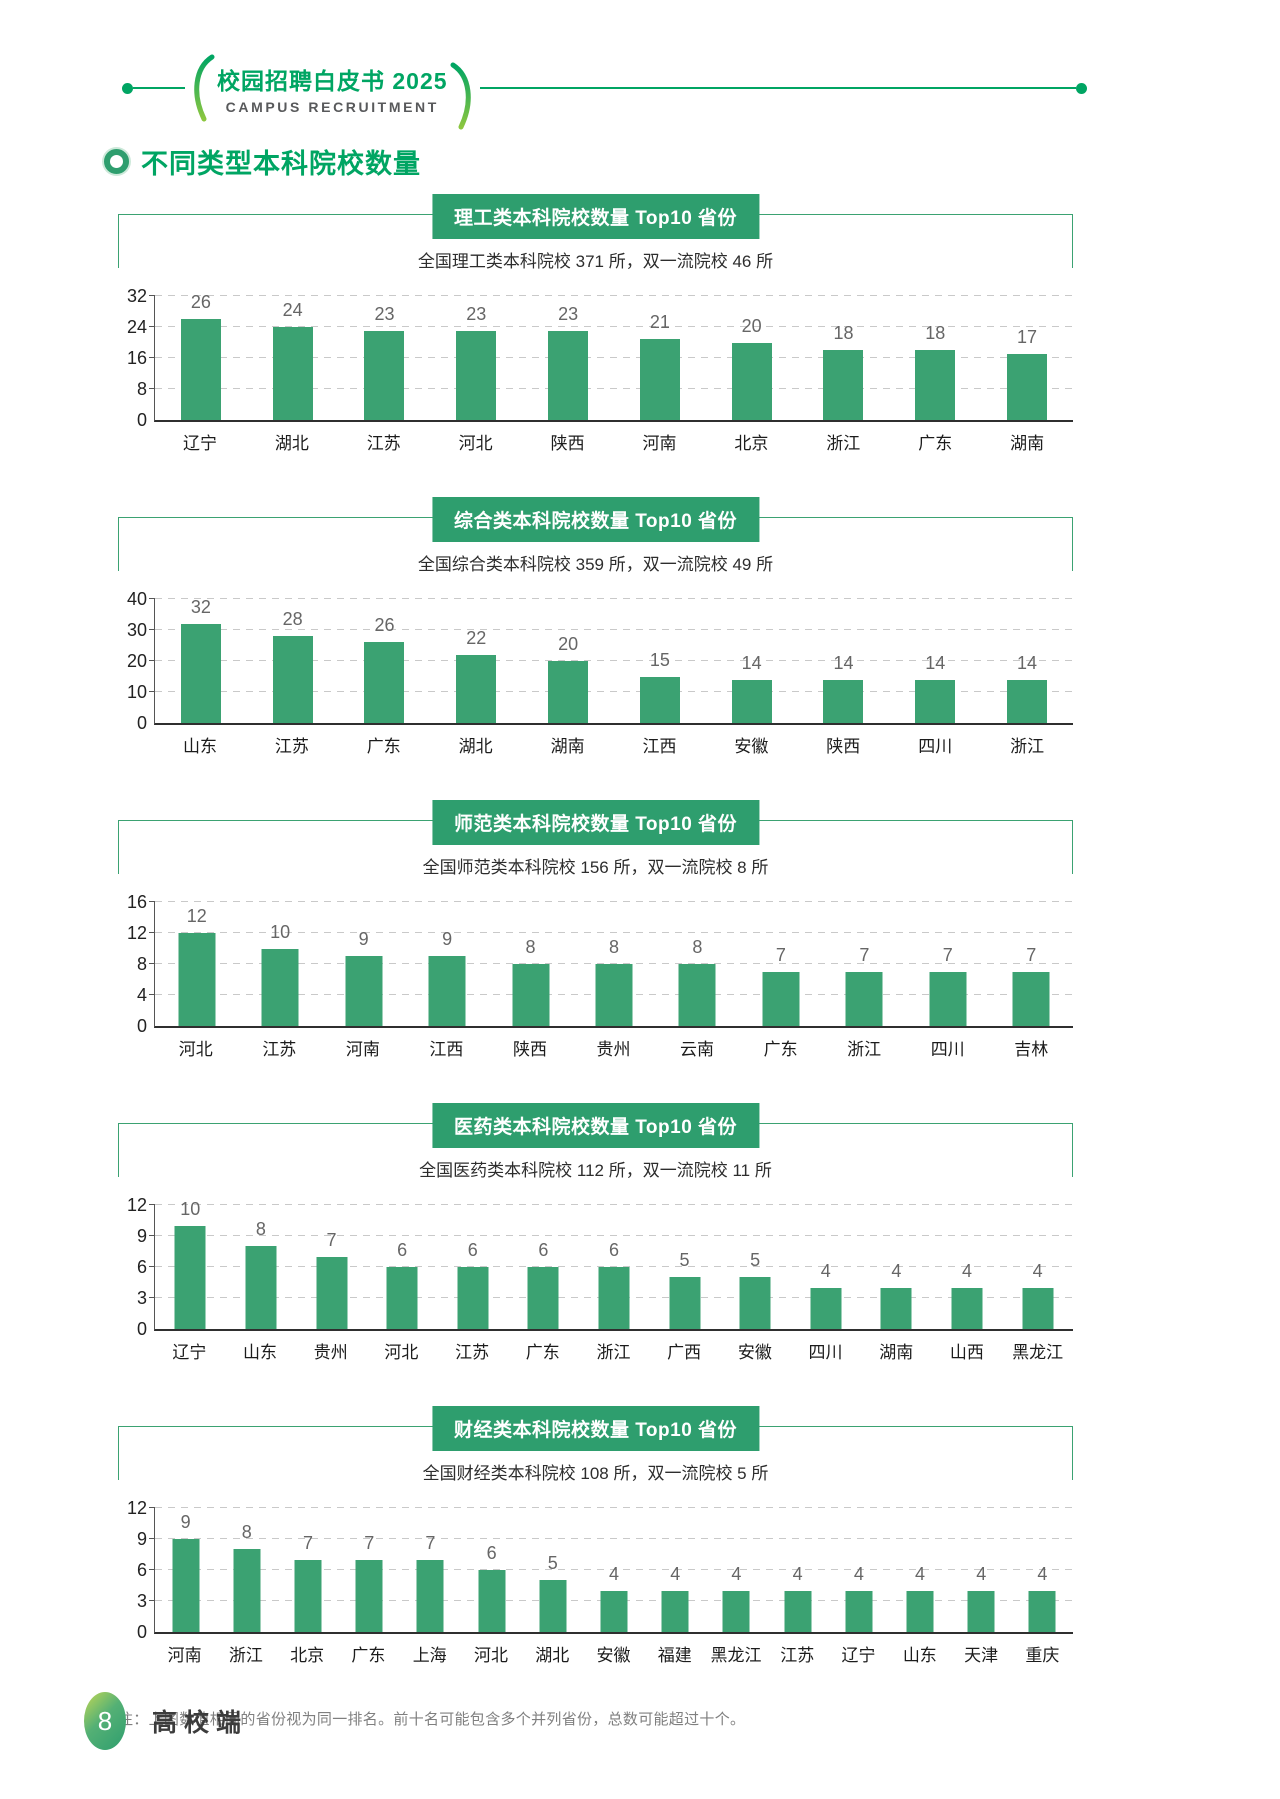 Image resolution: width=1280 pixels, height=1799 pixels. Describe the element at coordinates (200, 1723) in the screenshot. I see `footer-section-label: 高校端` at that location.